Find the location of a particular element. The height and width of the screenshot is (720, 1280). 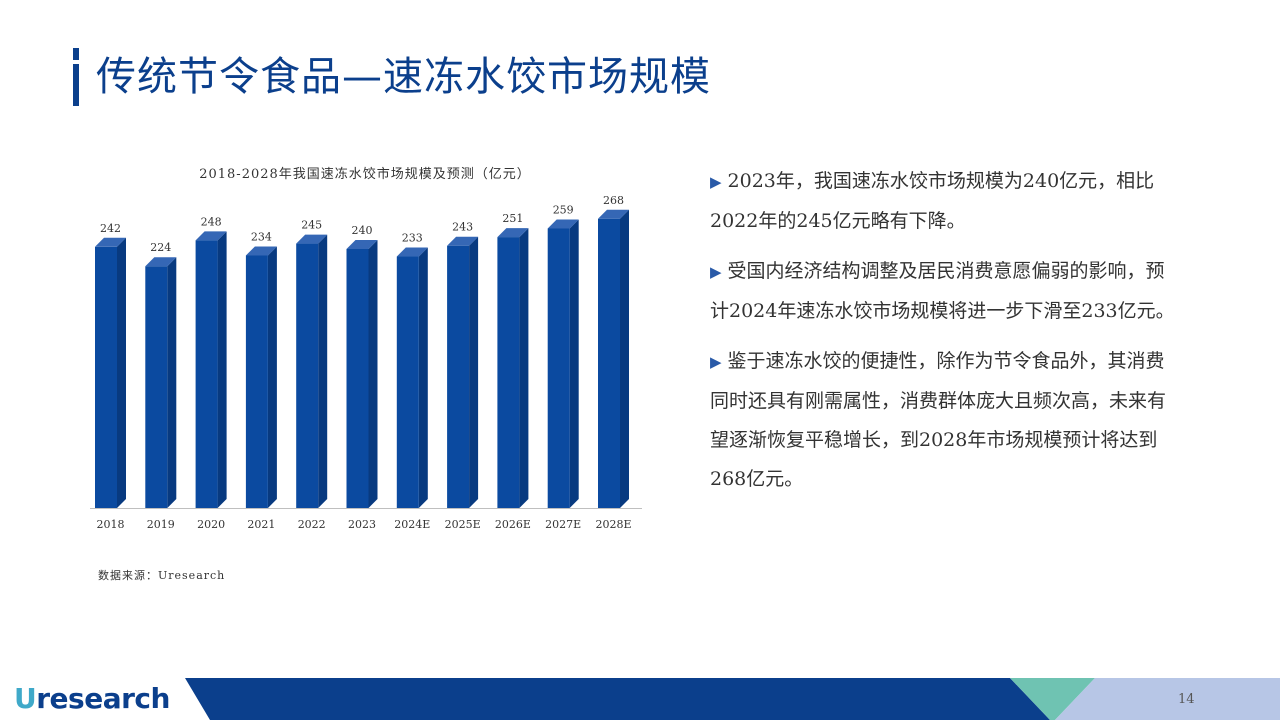

data-label: 259 is located at coordinates (563, 209).